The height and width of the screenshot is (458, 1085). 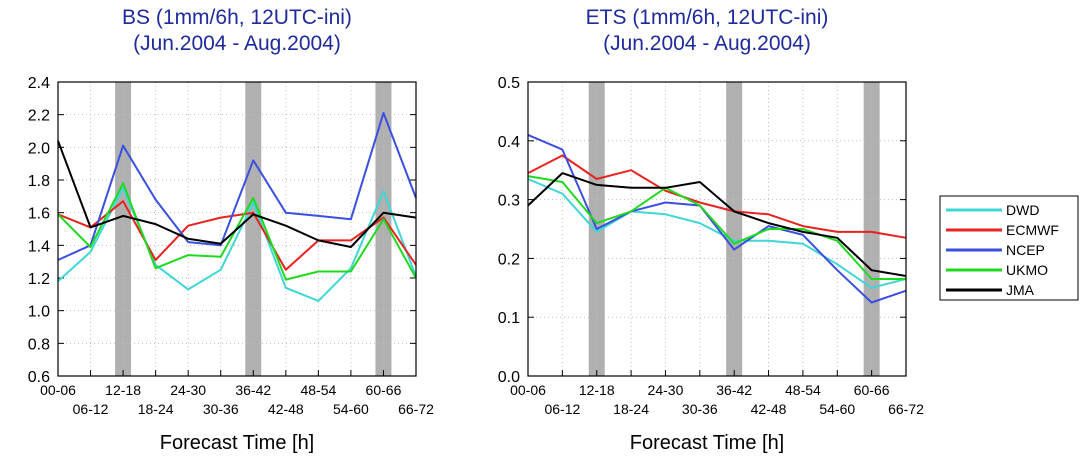 I want to click on bs-chart-subtitle: (Jun.2004 - Aug.2004), so click(x=237, y=43).